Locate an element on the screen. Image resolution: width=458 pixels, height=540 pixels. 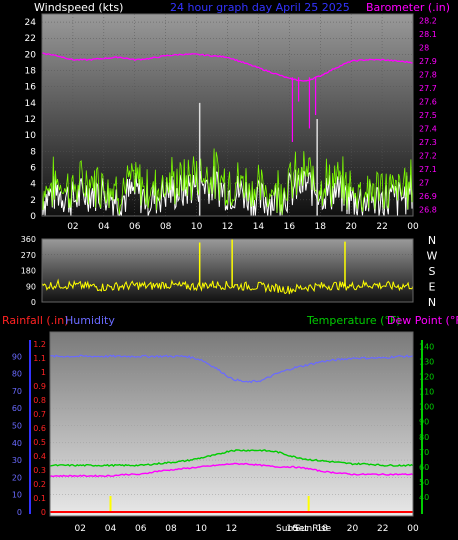
wind-x-tick: 02 is located at coordinates (72, 227).